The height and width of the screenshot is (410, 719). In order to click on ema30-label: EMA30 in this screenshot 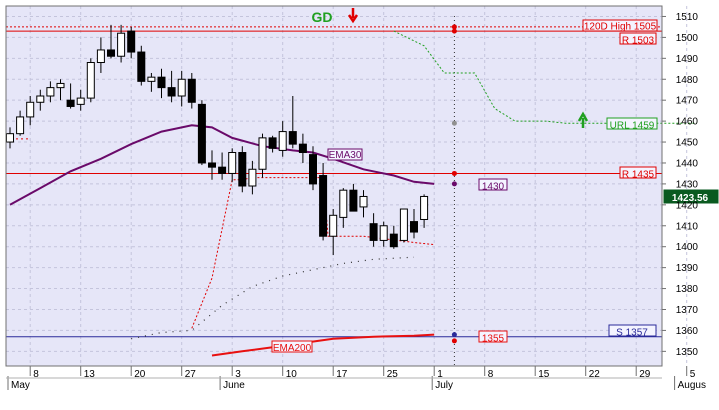, I will do `click(345, 155)`.